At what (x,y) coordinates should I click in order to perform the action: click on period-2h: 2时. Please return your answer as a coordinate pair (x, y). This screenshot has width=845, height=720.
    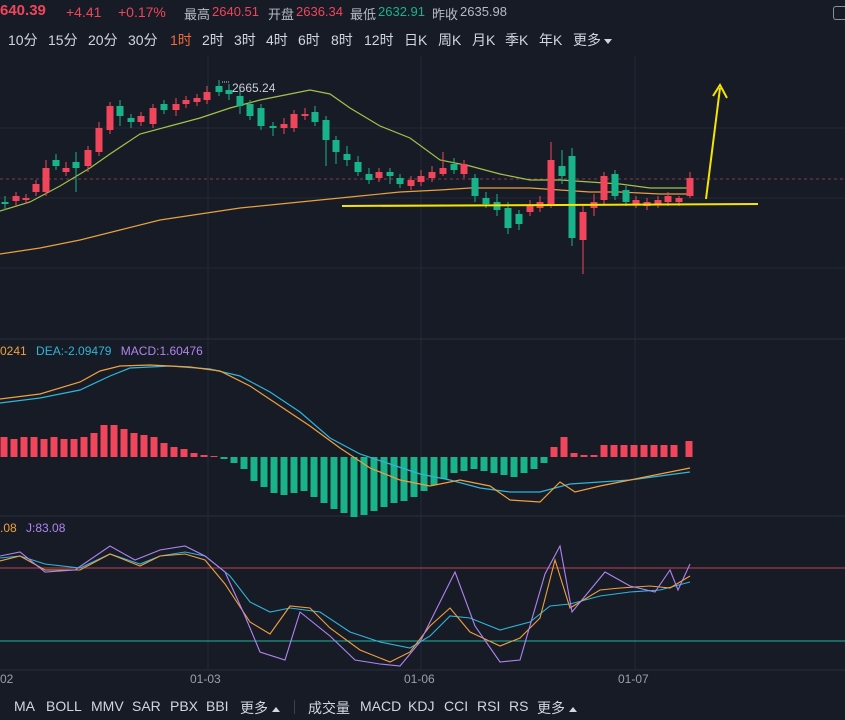
    Looking at the image, I should click on (213, 40).